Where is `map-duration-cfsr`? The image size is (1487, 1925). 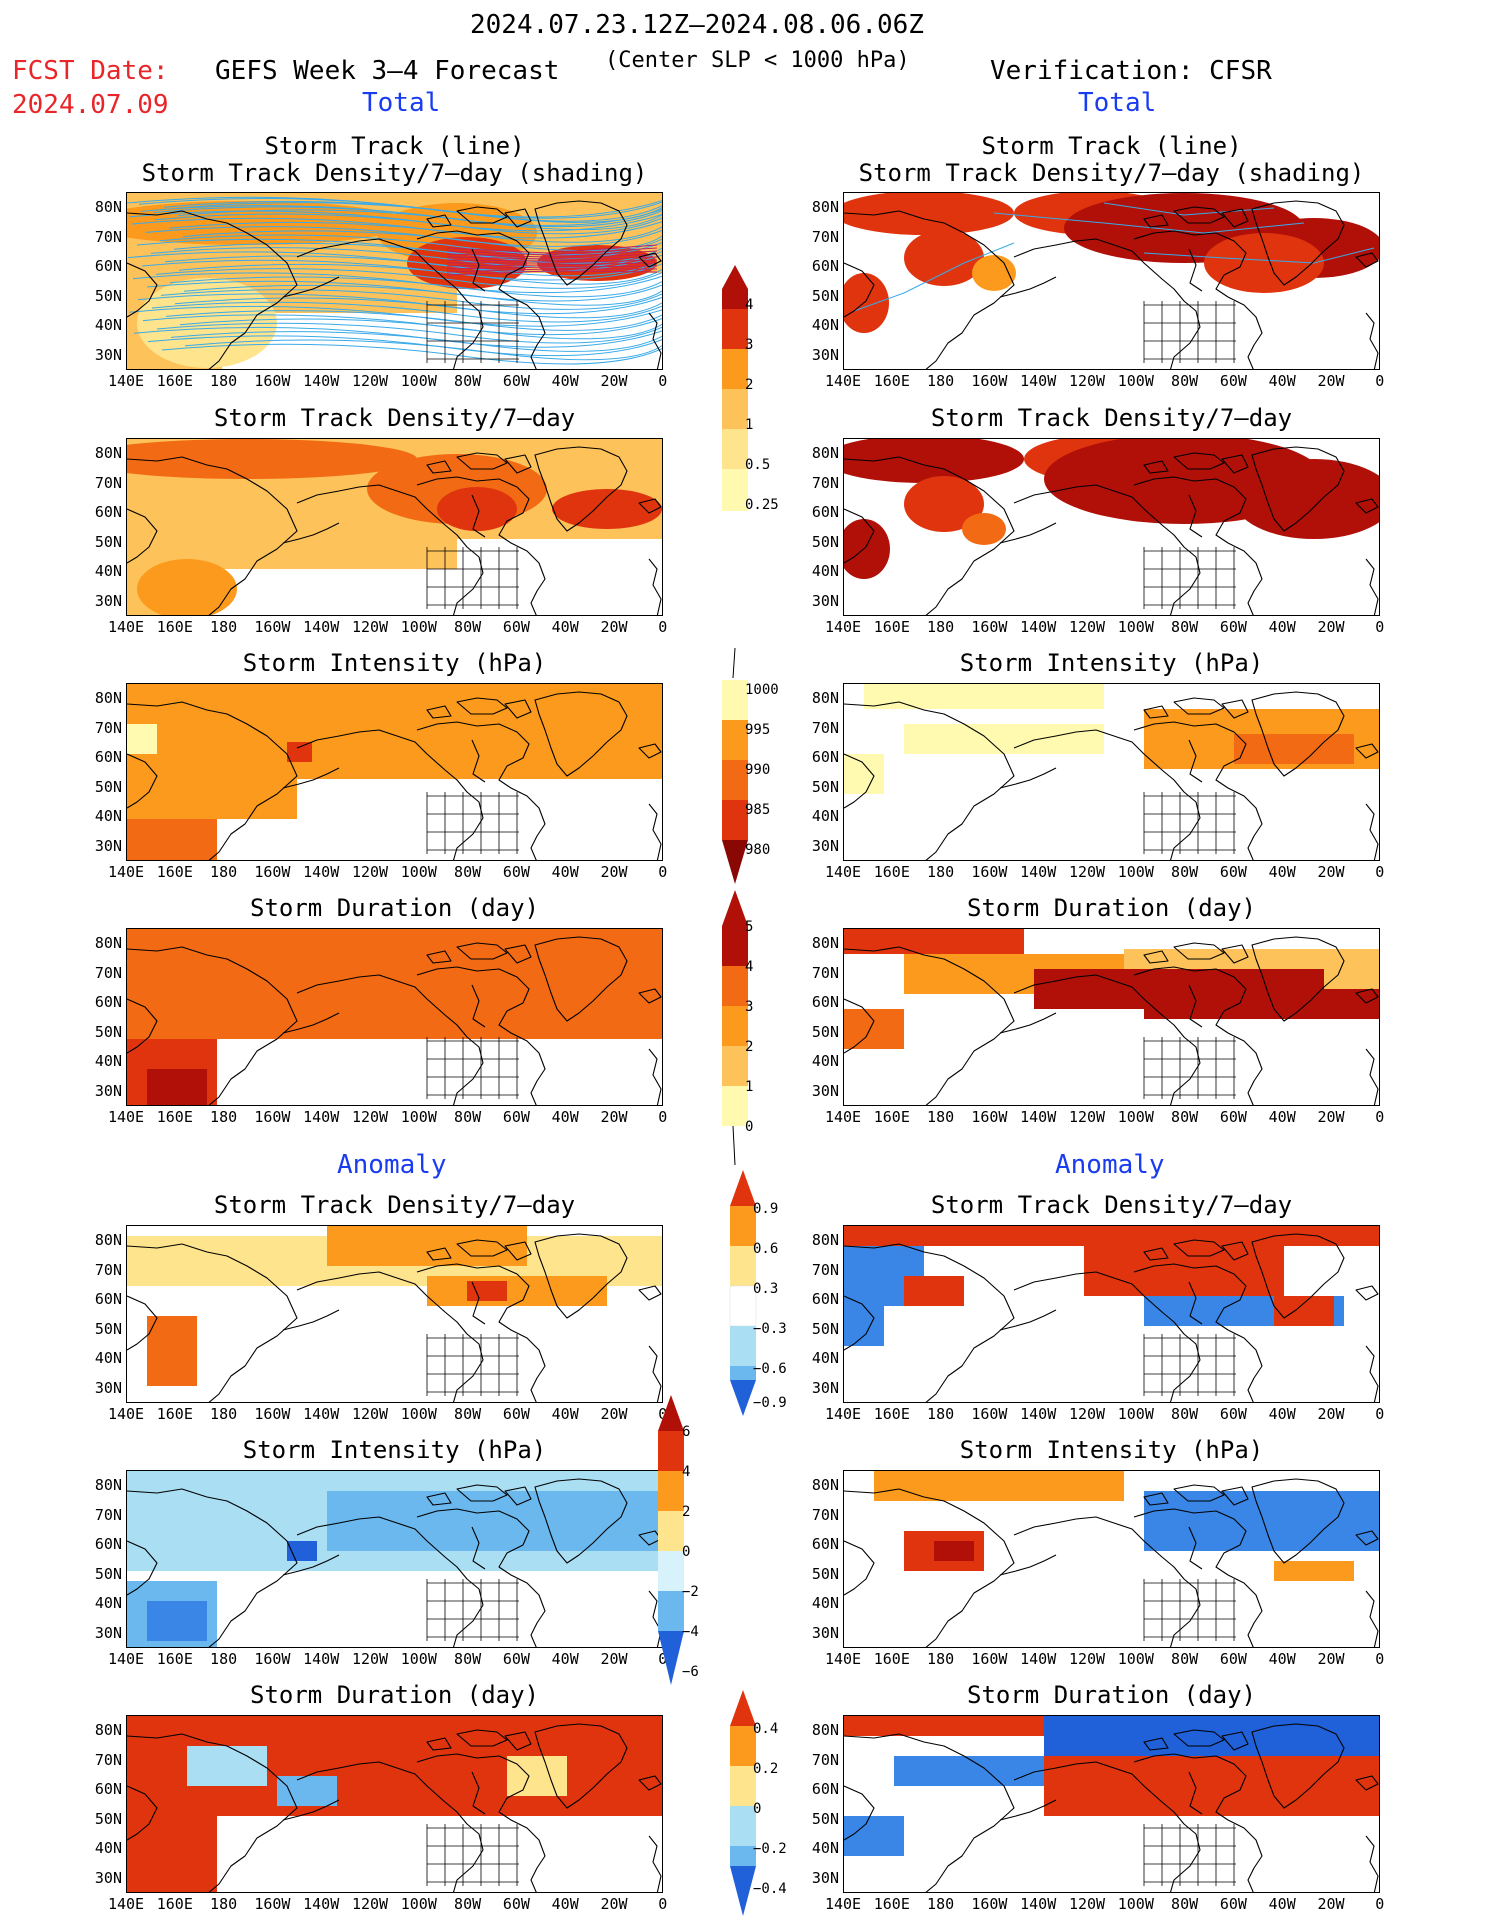 map-duration-cfsr is located at coordinates (1111, 1017).